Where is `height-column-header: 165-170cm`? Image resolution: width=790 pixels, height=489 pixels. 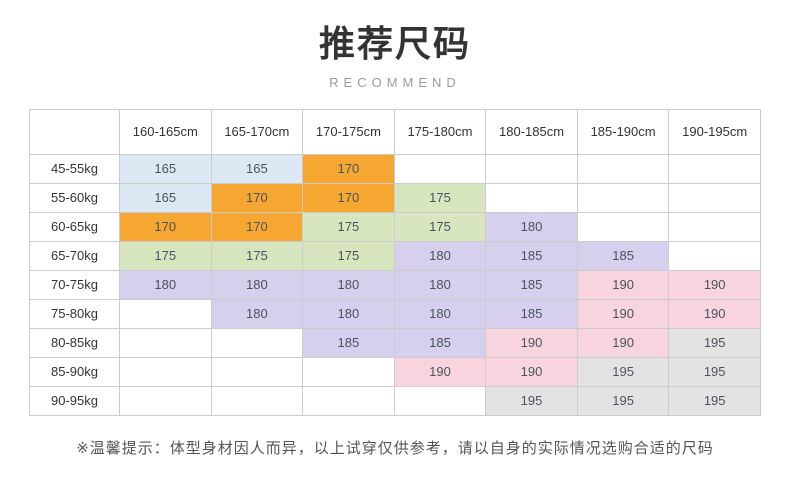
height-column-header: 165-170cm is located at coordinates (257, 131).